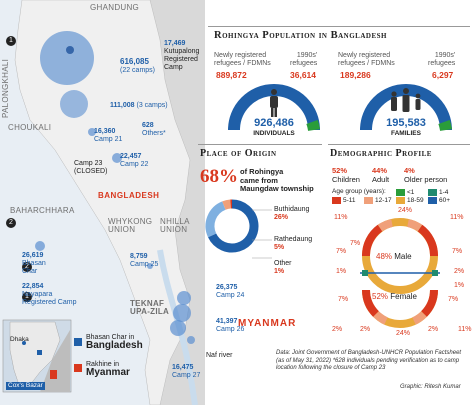  What do you see at coordinates (442, 59) in the screenshot?
I see `families-1990s-label: 1990s' refugees` at bounding box center [442, 59].